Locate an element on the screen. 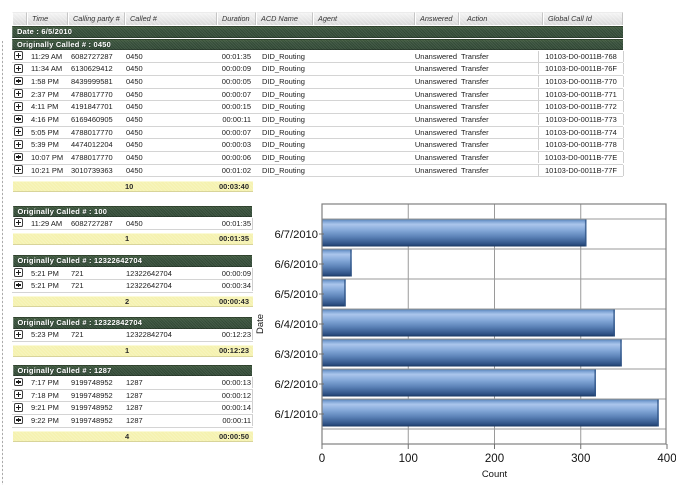  svg-text: 6/1/2010 is located at coordinates (296, 415).